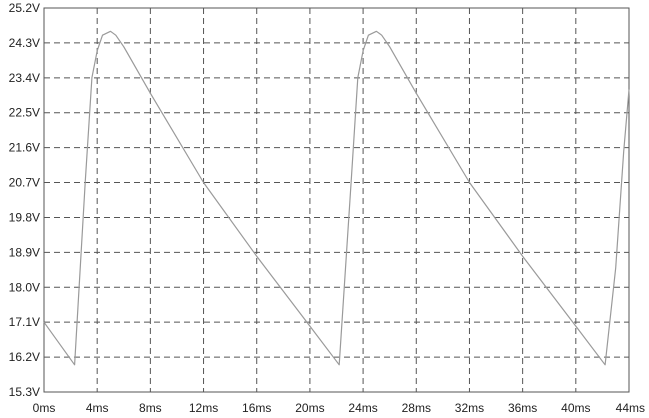 The height and width of the screenshot is (418, 649). What do you see at coordinates (24, 8) in the screenshot?
I see `y-tick-label: 25.2V` at bounding box center [24, 8].